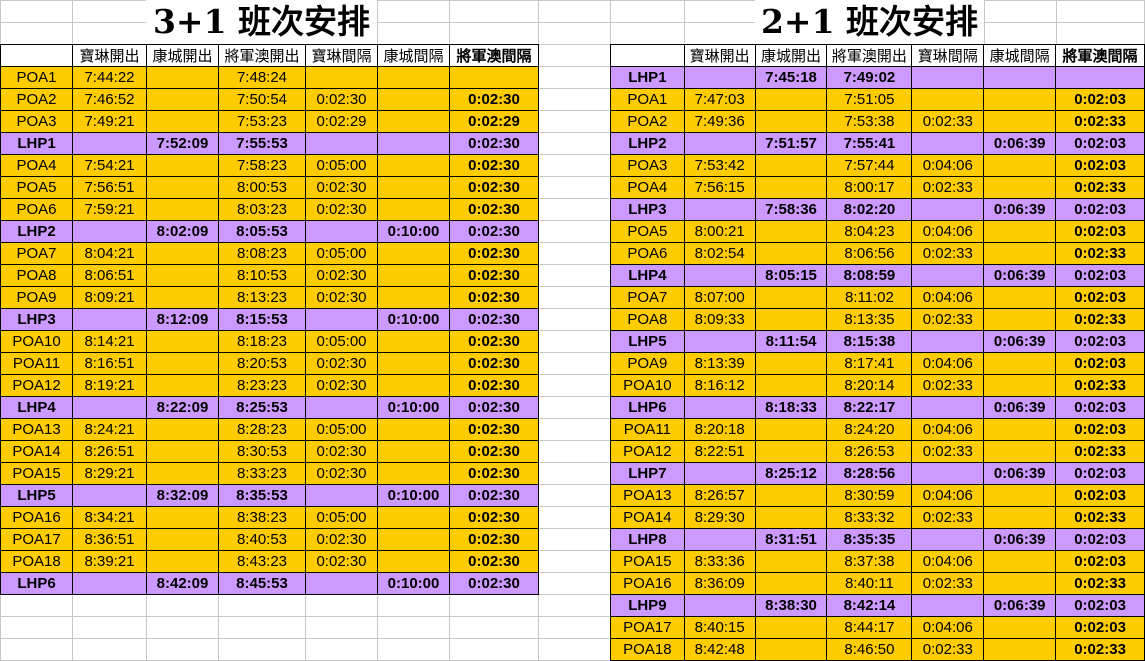 Image resolution: width=1145 pixels, height=661 pixels. Describe the element at coordinates (182, 407) in the screenshot. I see `time-cell: 8:22:09` at that location.